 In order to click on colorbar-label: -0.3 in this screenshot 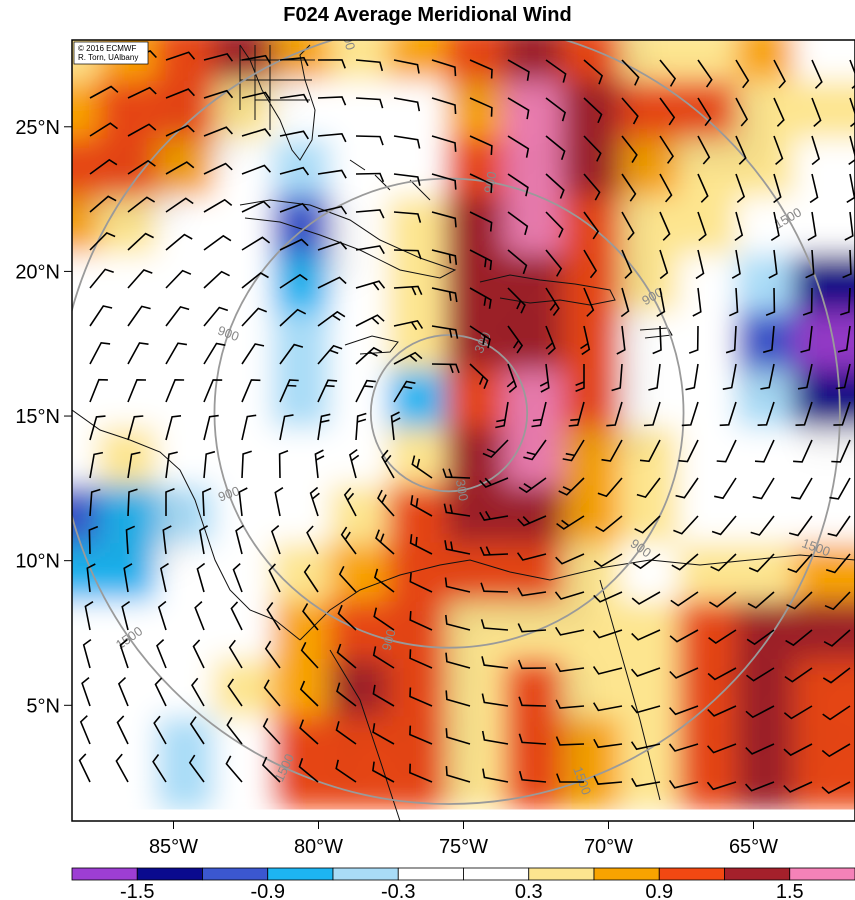, I will do `click(398, 890)`.